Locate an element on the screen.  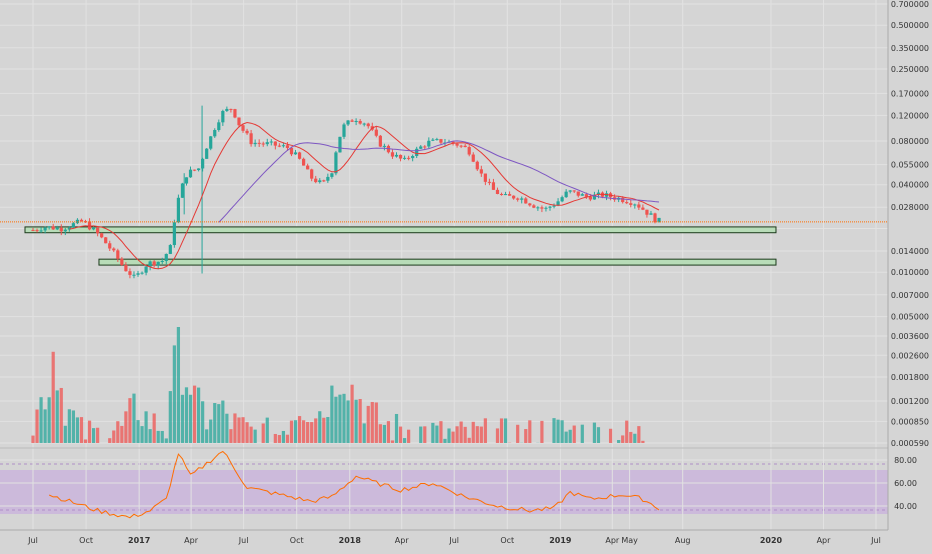
price-tick-label: 0.007000 is located at coordinates (910, 295).